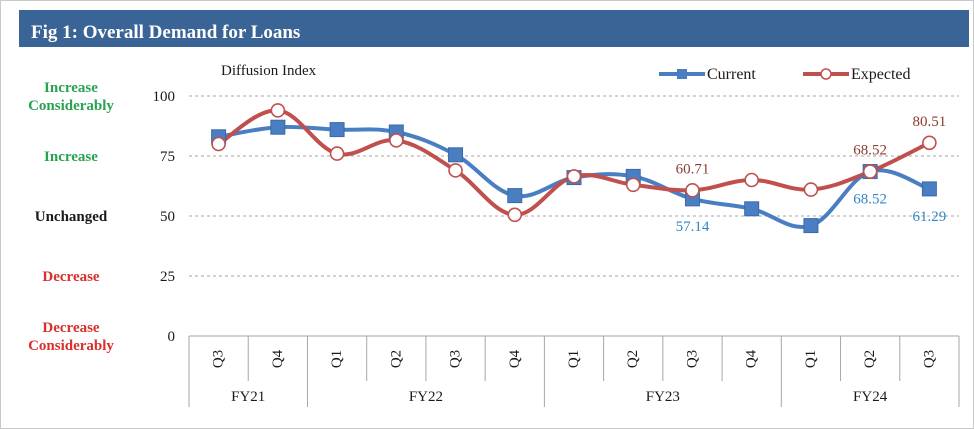 The image size is (974, 429). What do you see at coordinates (166, 32) in the screenshot?
I see `chart-title: Fig 1: Overall Demand for Loans` at bounding box center [166, 32].